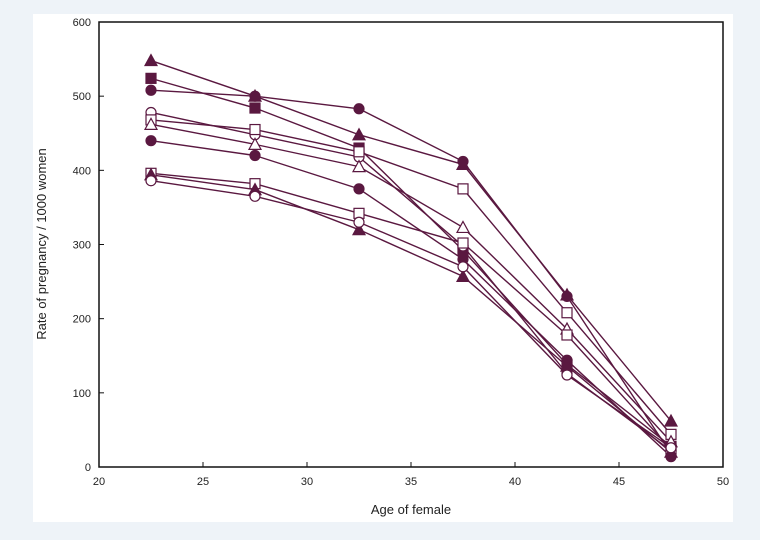 The image size is (760, 540). What do you see at coordinates (307, 482) in the screenshot?
I see `x-tick-label: 30` at bounding box center [307, 482].